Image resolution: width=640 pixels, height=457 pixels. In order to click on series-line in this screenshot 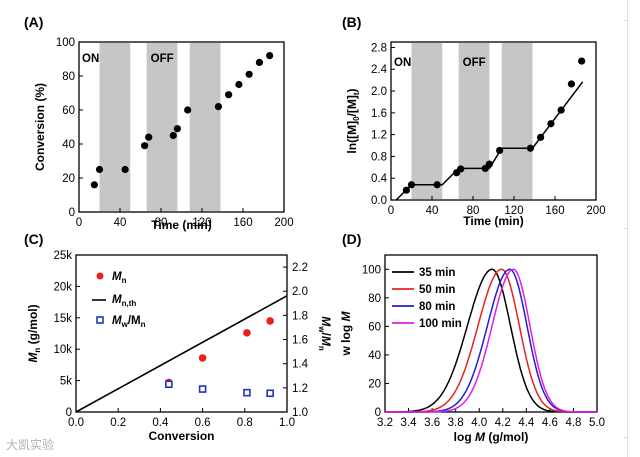, I will do `click(491, 340)`.